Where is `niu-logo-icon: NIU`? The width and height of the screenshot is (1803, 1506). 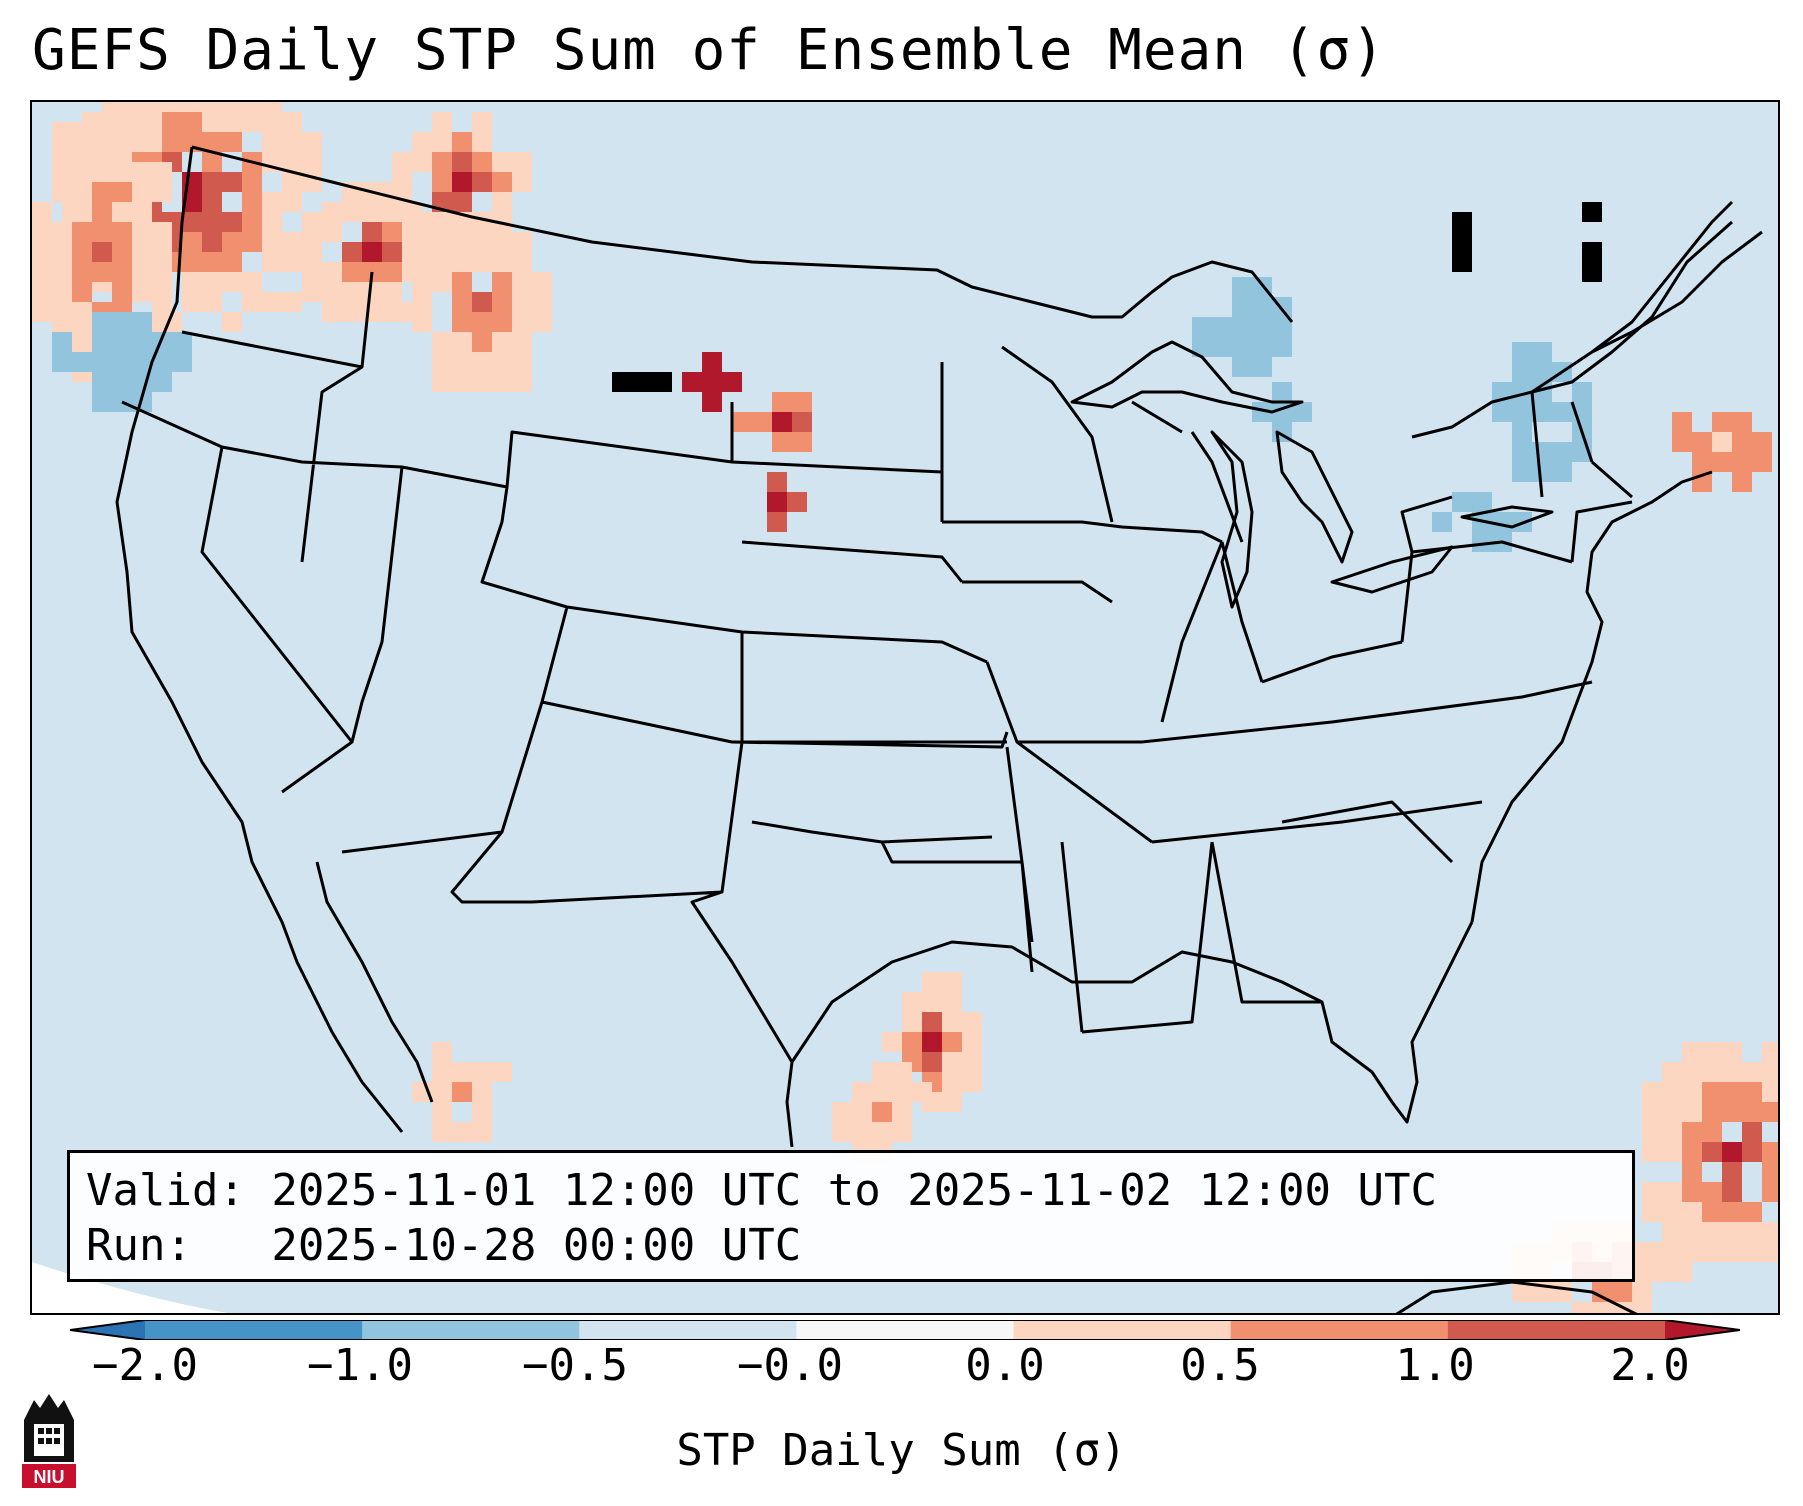
niu-logo-icon: NIU is located at coordinates (49, 1441).